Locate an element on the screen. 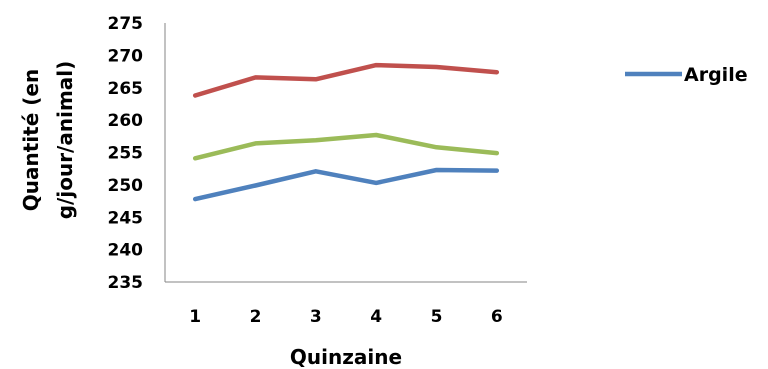  x-tick-label: 2 is located at coordinates (256, 317).